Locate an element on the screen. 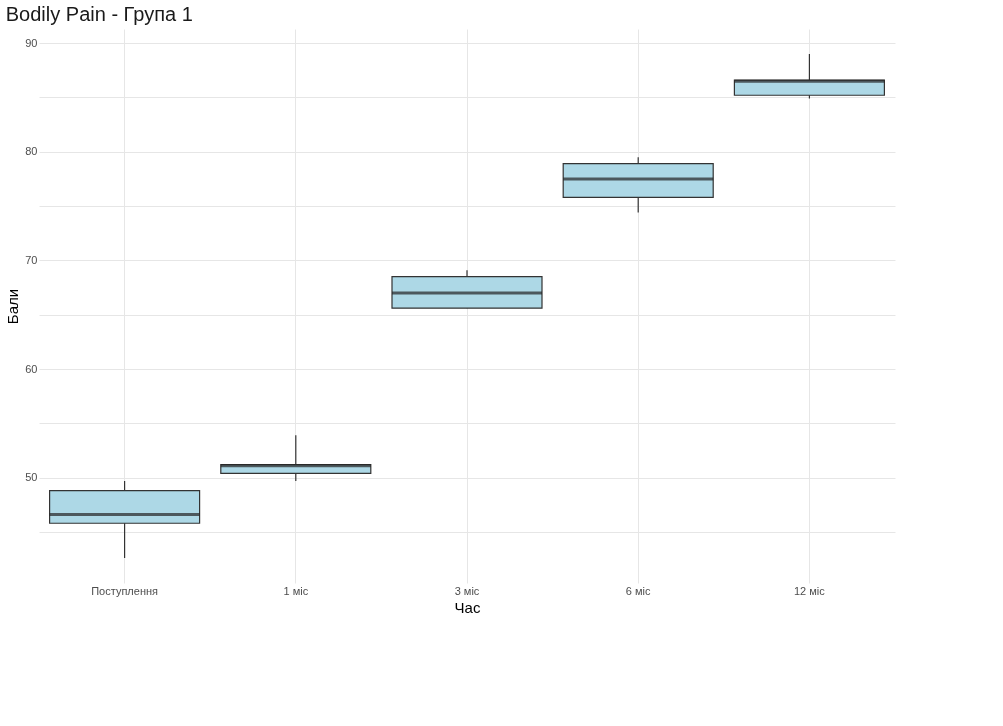 This screenshot has width=1003, height=726. y-tick-label: 60 is located at coordinates (31, 368).